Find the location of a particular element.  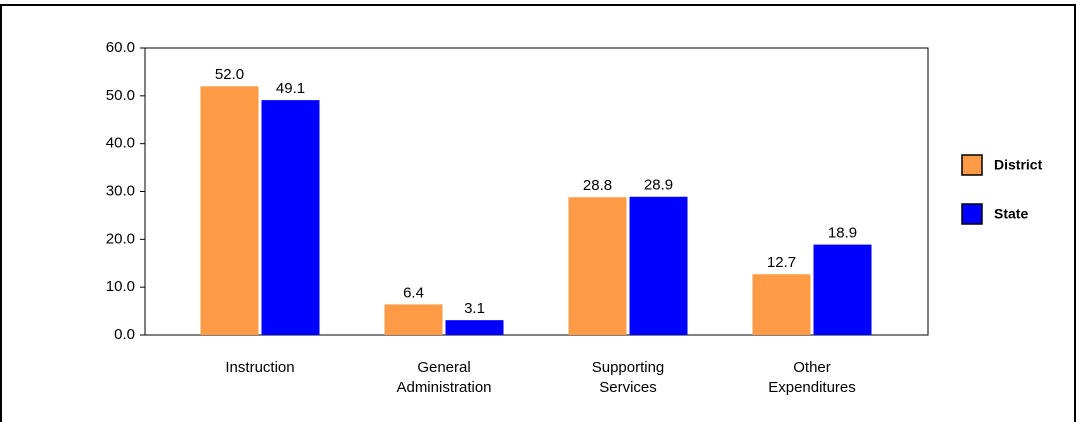

x-tick-label: Other Expenditures is located at coordinates (812, 377).